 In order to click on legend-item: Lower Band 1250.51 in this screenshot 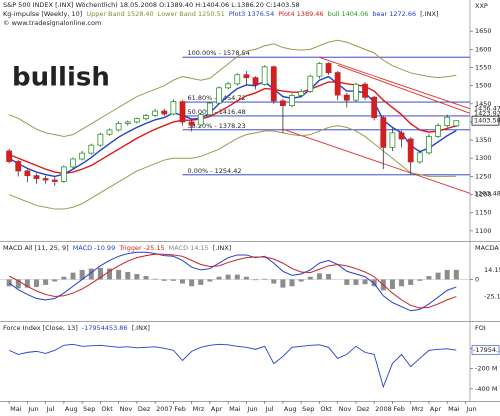, I will do `click(191, 14)`.